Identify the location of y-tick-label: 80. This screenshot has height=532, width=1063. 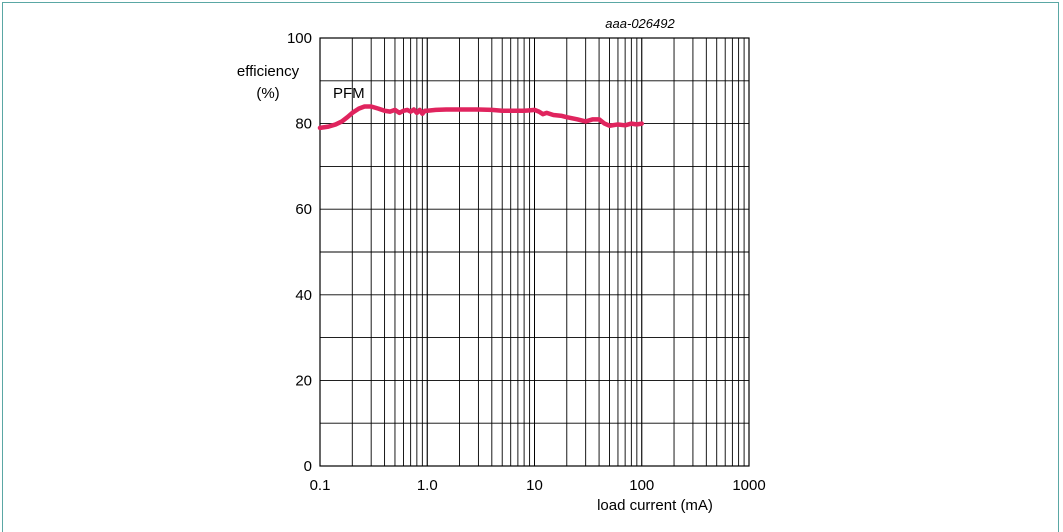
(303, 124).